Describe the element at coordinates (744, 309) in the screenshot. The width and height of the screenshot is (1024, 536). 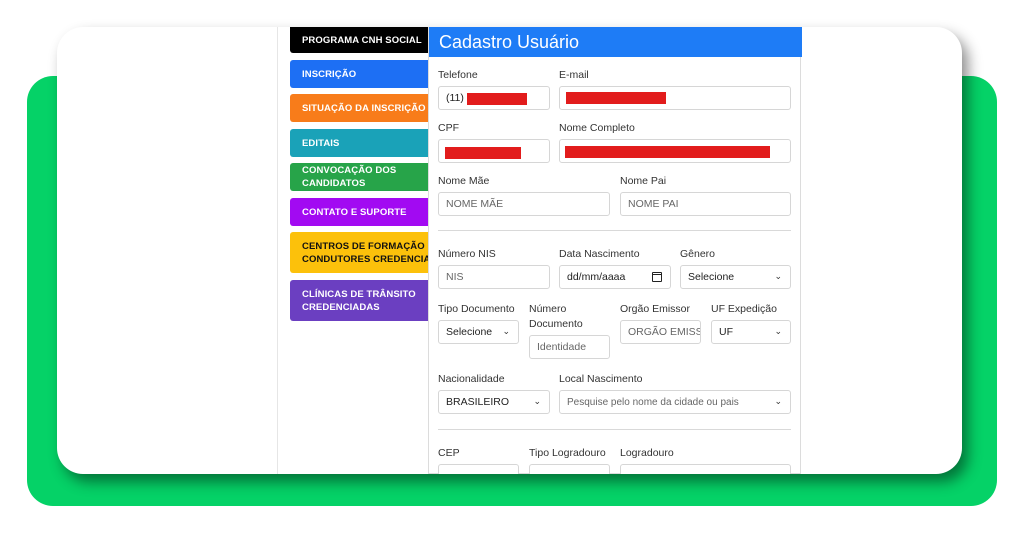
I see `uf-expedicao-label: UF Expedição` at that location.